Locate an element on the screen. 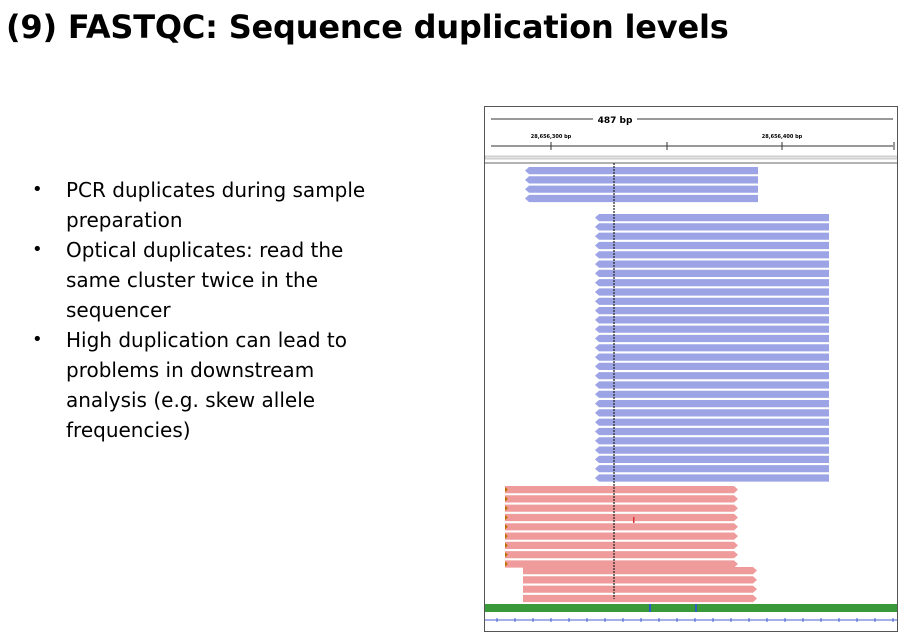 The width and height of the screenshot is (904, 635). ruler-label: 28,656,400 bp is located at coordinates (782, 137).